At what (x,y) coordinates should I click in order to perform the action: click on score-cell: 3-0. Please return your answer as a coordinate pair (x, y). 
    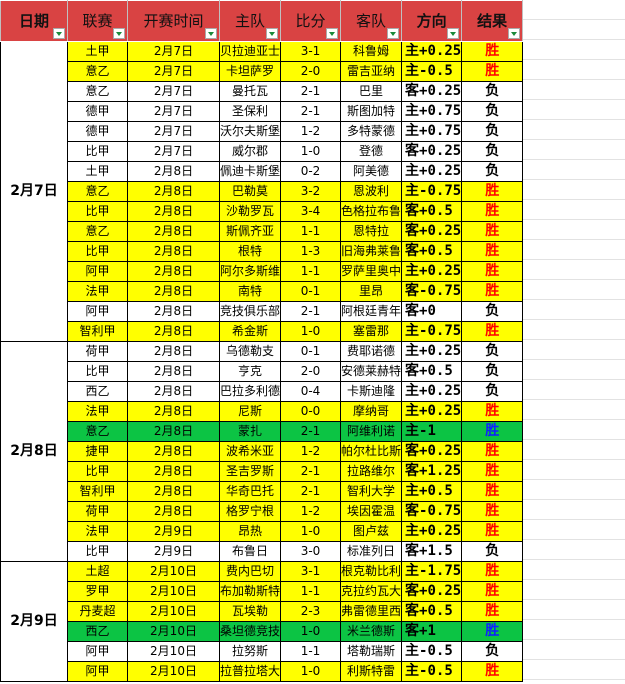
    Looking at the image, I should click on (311, 551).